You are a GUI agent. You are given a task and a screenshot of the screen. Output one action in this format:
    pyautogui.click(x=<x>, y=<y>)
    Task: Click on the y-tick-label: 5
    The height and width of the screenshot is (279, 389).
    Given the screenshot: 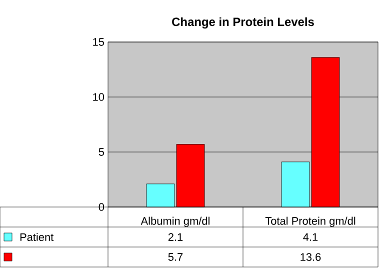 What is the action you would take?
    pyautogui.click(x=101, y=152)
    